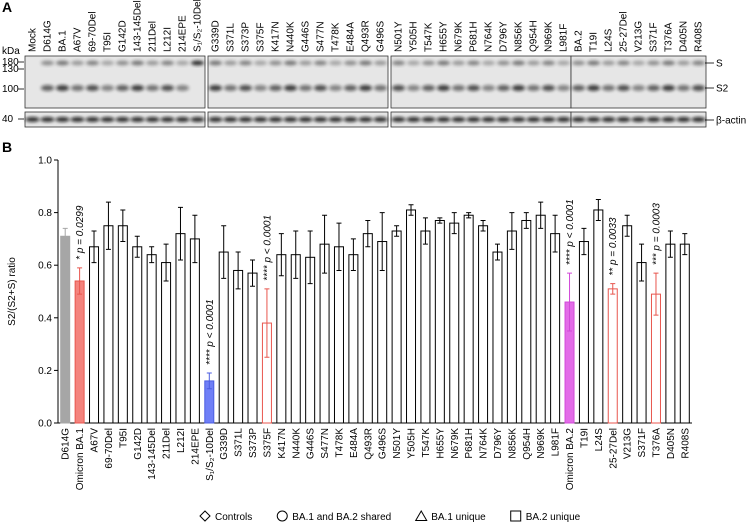 Image resolution: width=750 pixels, height=527 pixels. What do you see at coordinates (426, 443) in the screenshot?
I see `x-tick-label: T547K` at bounding box center [426, 443].